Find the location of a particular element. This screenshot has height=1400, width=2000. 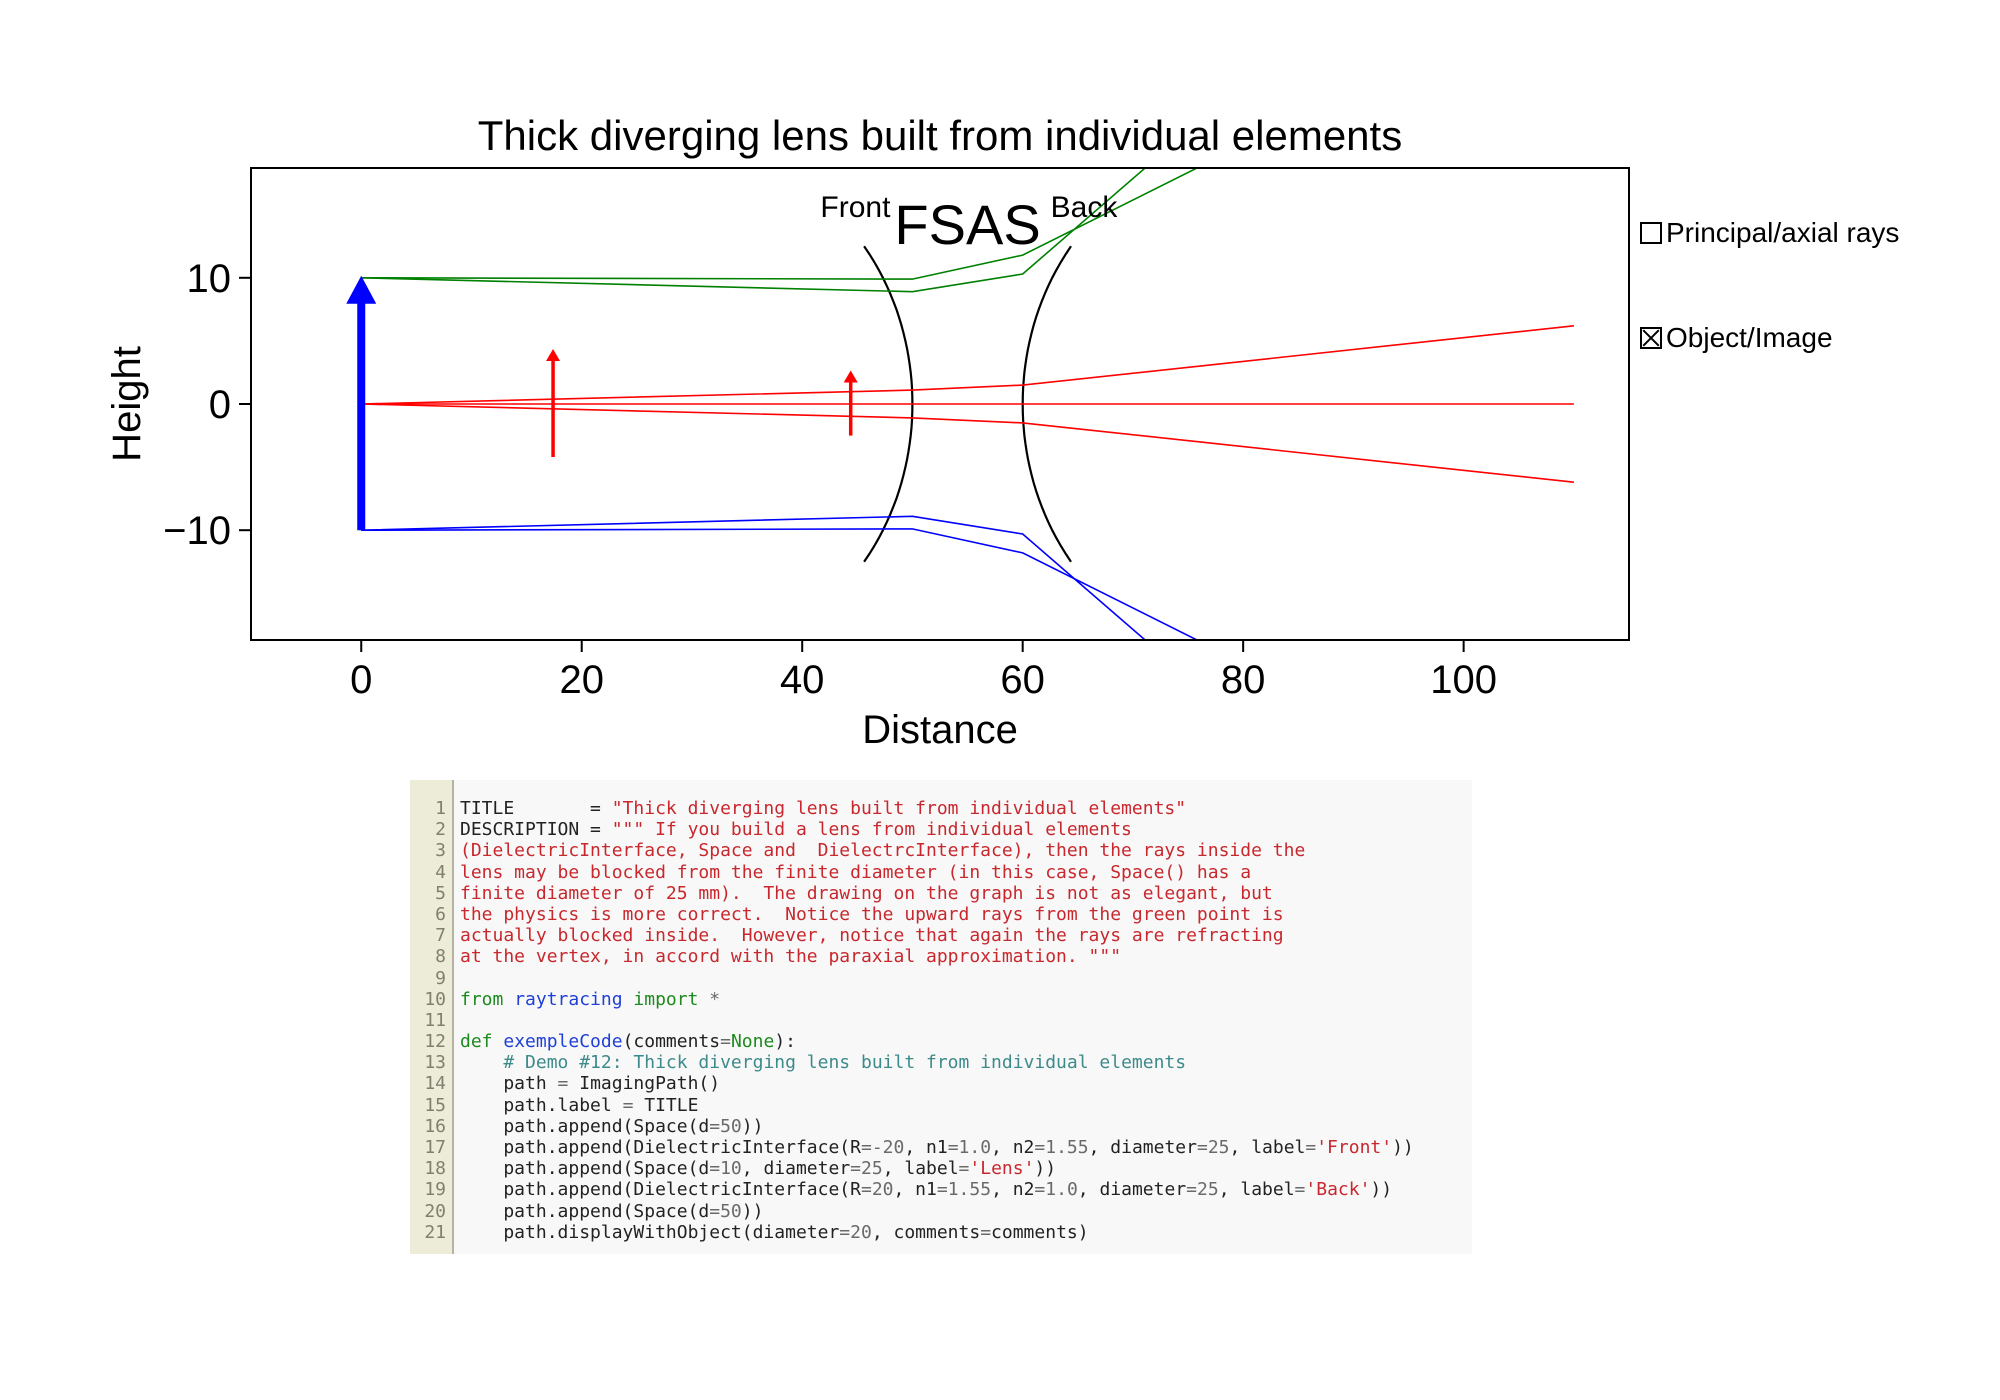

stop-label: FSAS is located at coordinates (967, 224).